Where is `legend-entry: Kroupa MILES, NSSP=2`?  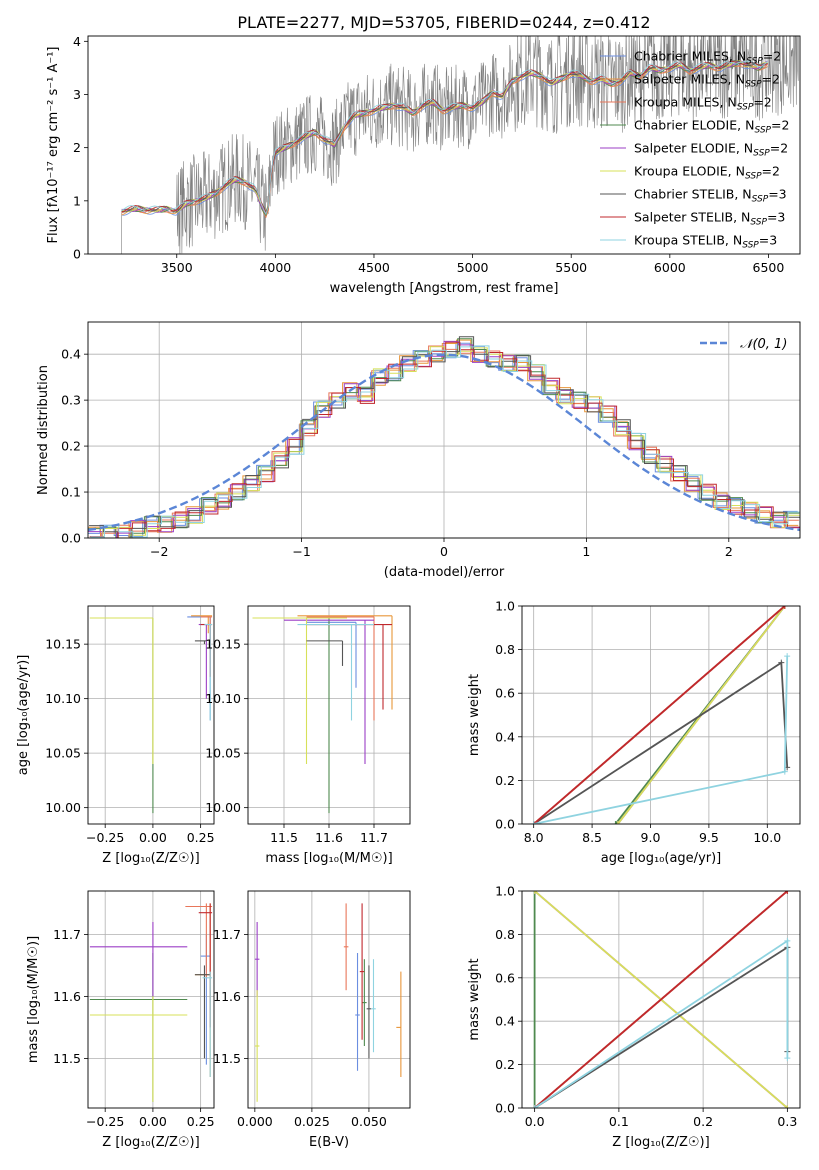 legend-entry: Kroupa MILES, NSSP=2 is located at coordinates (703, 104).